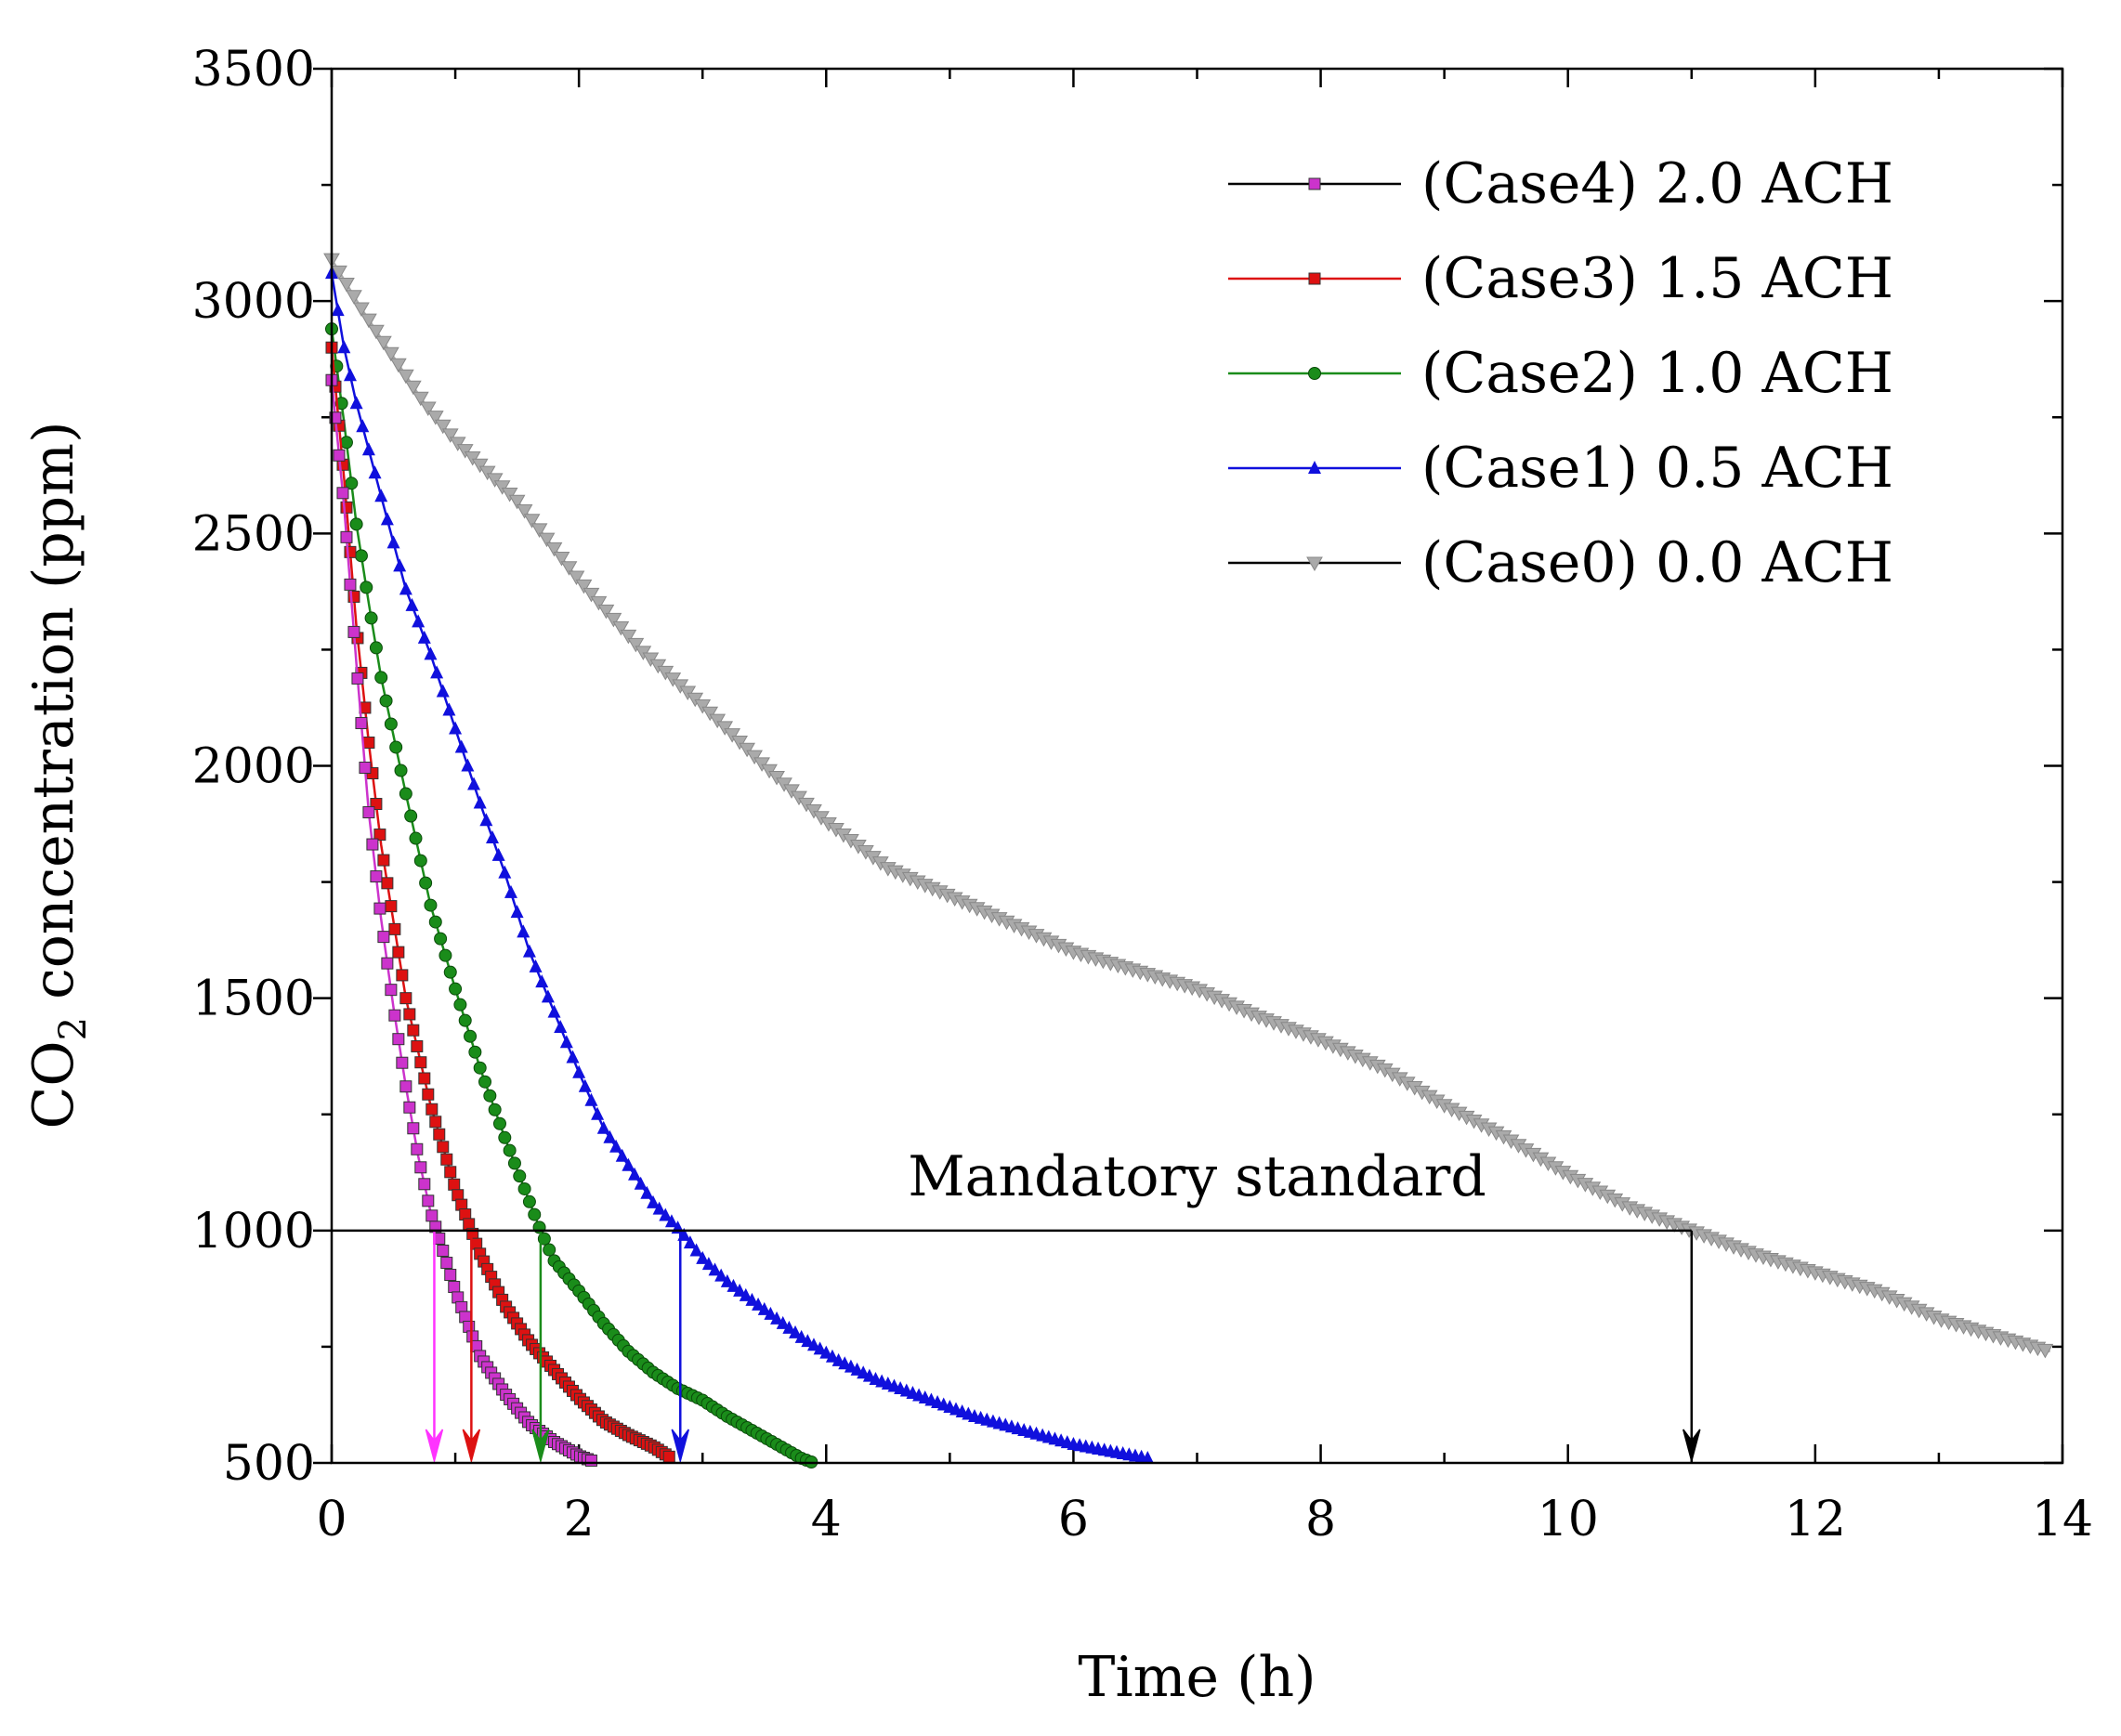 The width and height of the screenshot is (2121, 1736). What do you see at coordinates (1657, 279) in the screenshot?
I see `legend-label: (Case3) 1.5 ACH` at bounding box center [1657, 279].